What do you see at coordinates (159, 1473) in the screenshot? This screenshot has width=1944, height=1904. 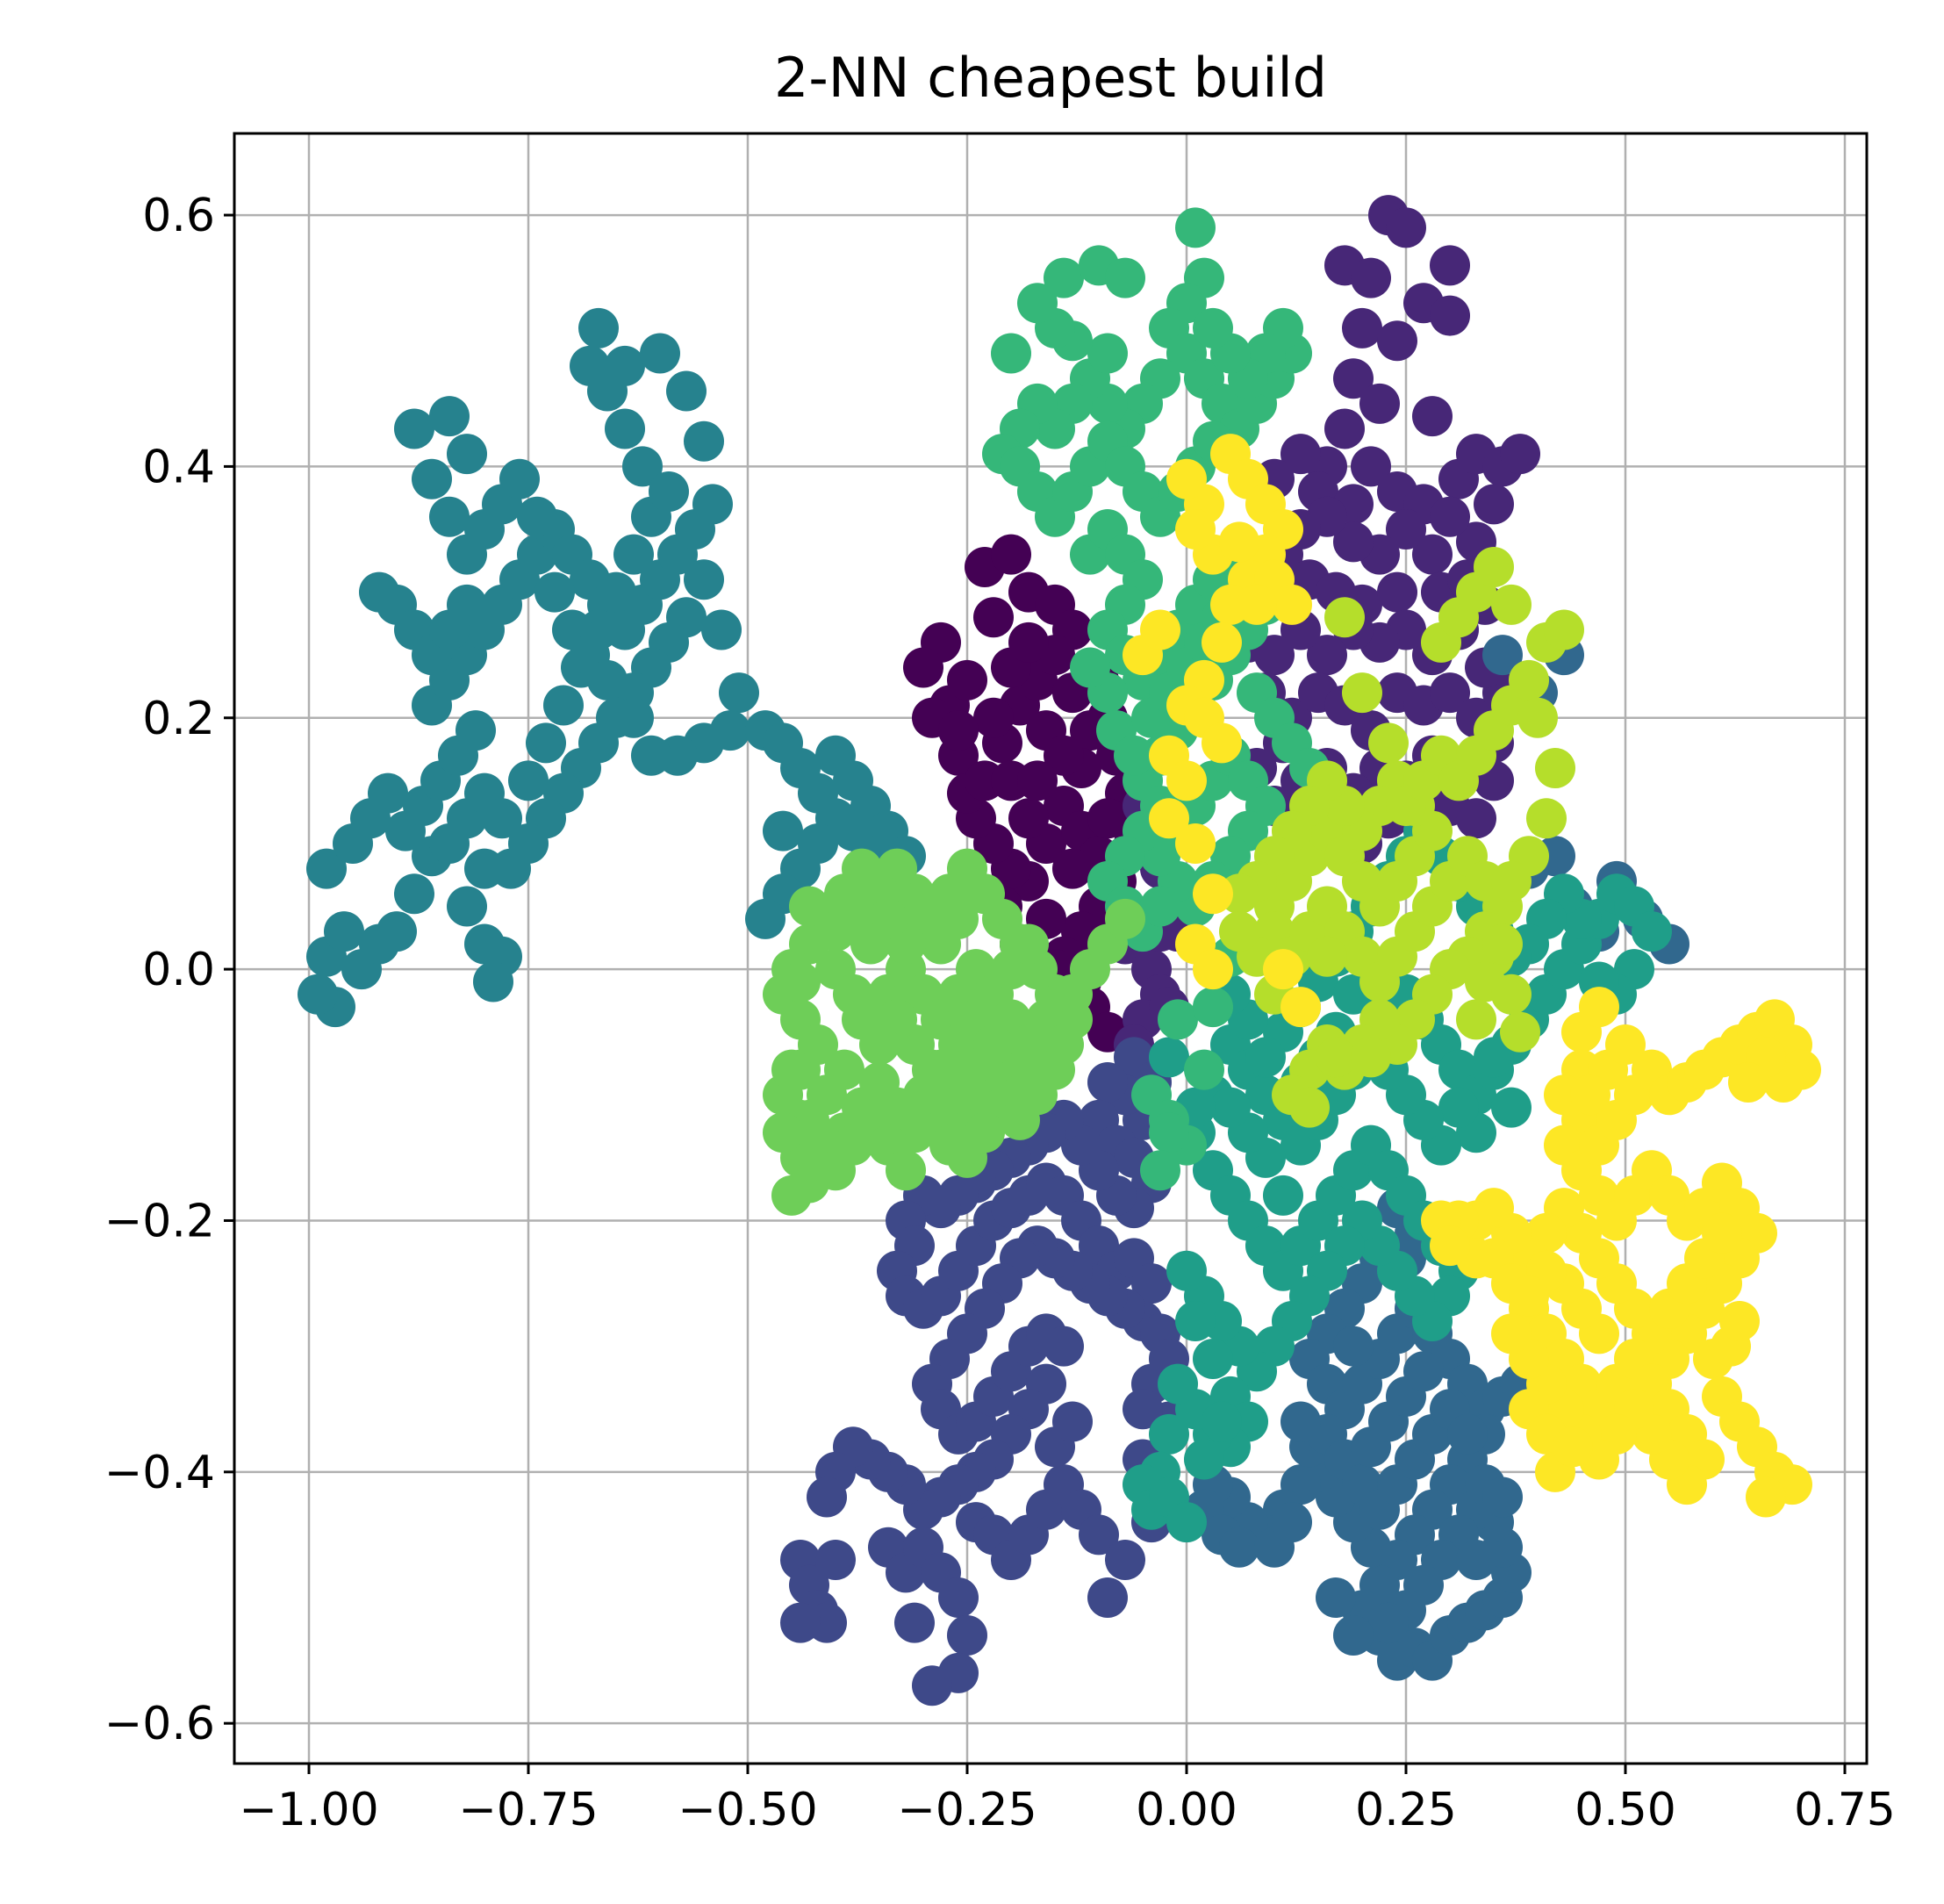 I see `y-tick-label: −0.4` at bounding box center [159, 1473].